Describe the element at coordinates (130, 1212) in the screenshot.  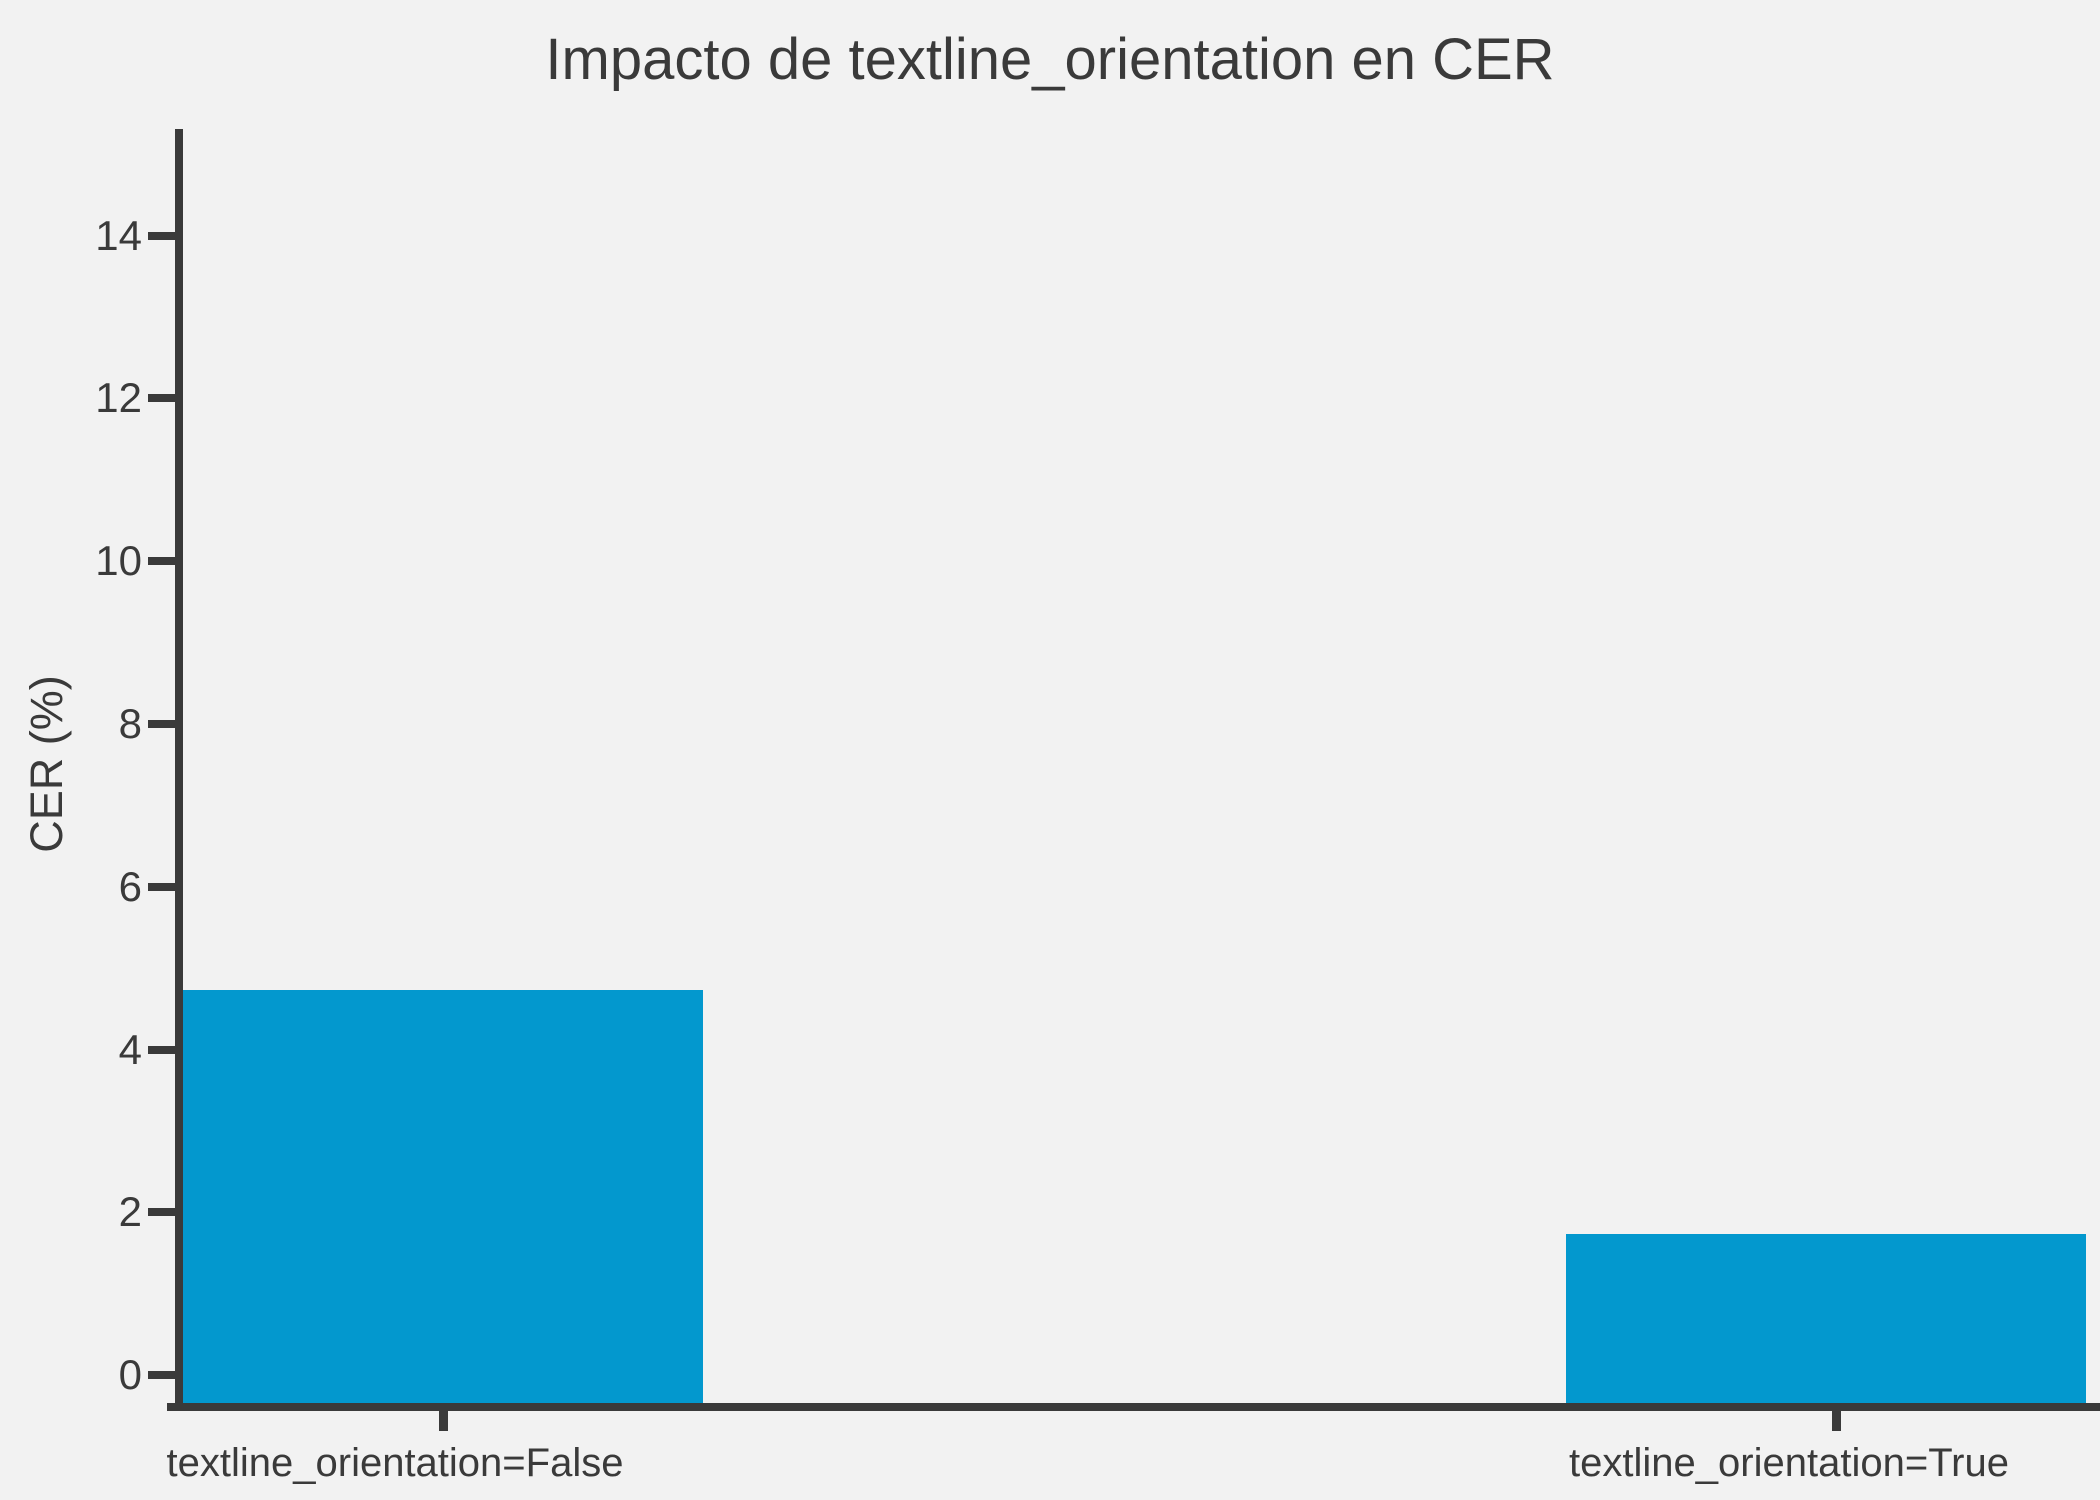
I see `y-tick-label: 2` at that location.